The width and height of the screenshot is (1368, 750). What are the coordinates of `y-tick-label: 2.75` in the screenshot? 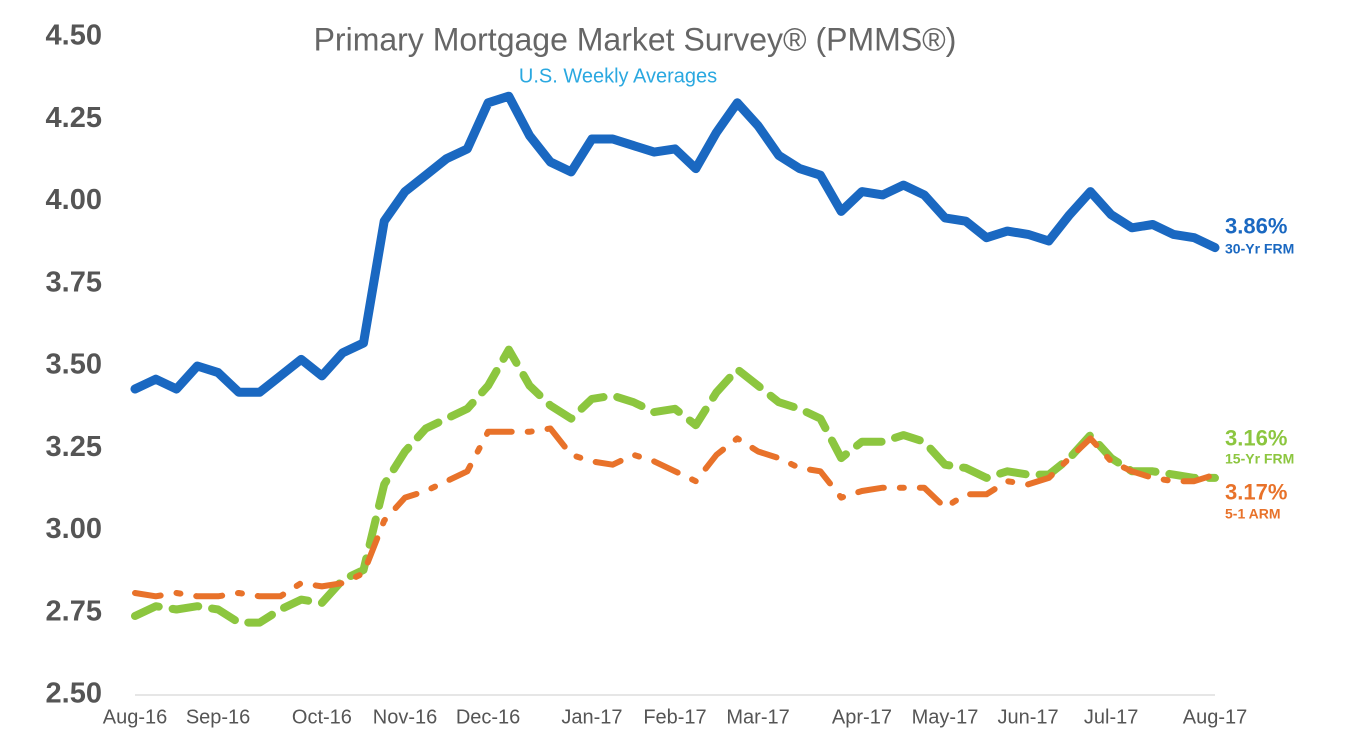 It's located at (74, 611).